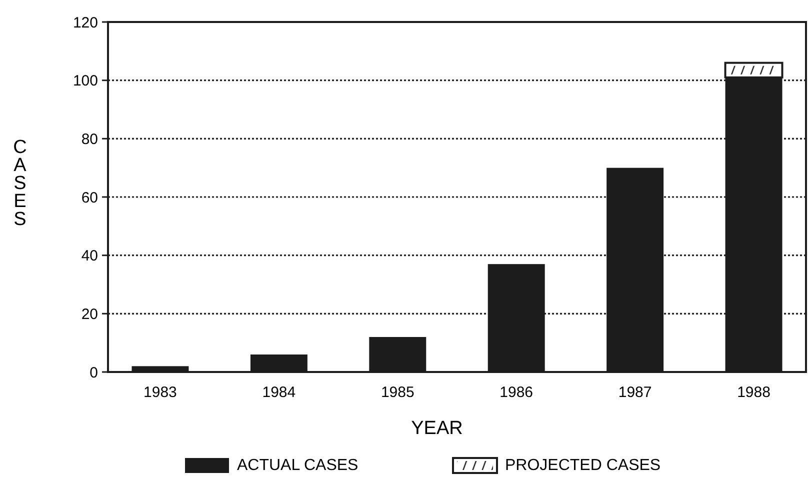 Image resolution: width=808 pixels, height=485 pixels. What do you see at coordinates (89, 139) in the screenshot?
I see `y-tick-label: 80` at bounding box center [89, 139].